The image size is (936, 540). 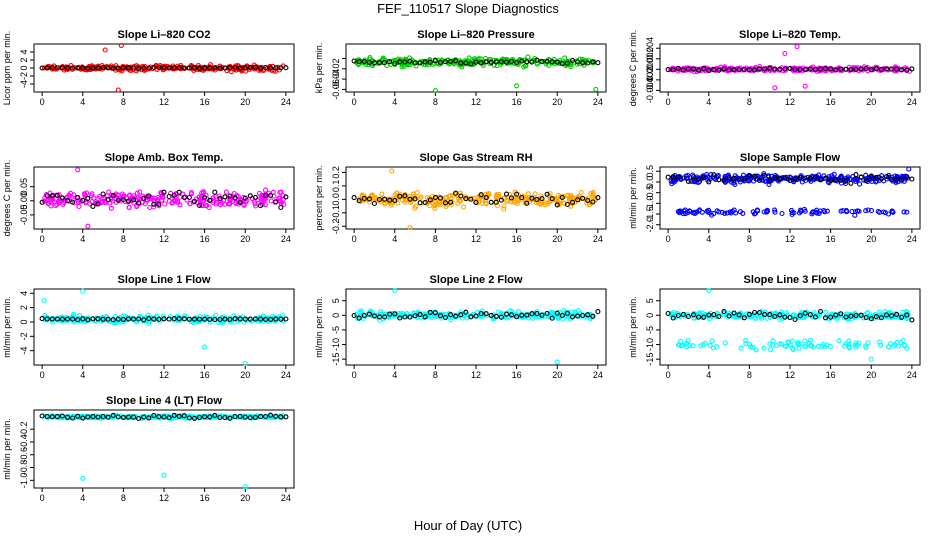 I want to click on x-tick-label: 12, so click(x=164, y=498).